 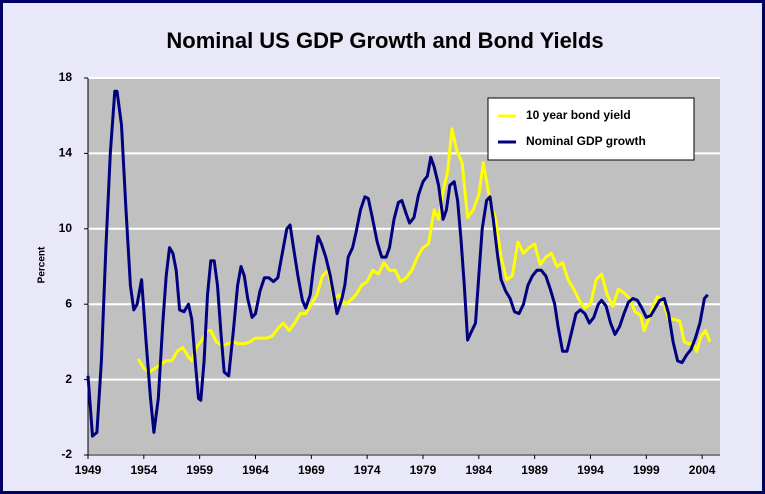 I want to click on y-tick-label: 6, so click(x=68, y=303).